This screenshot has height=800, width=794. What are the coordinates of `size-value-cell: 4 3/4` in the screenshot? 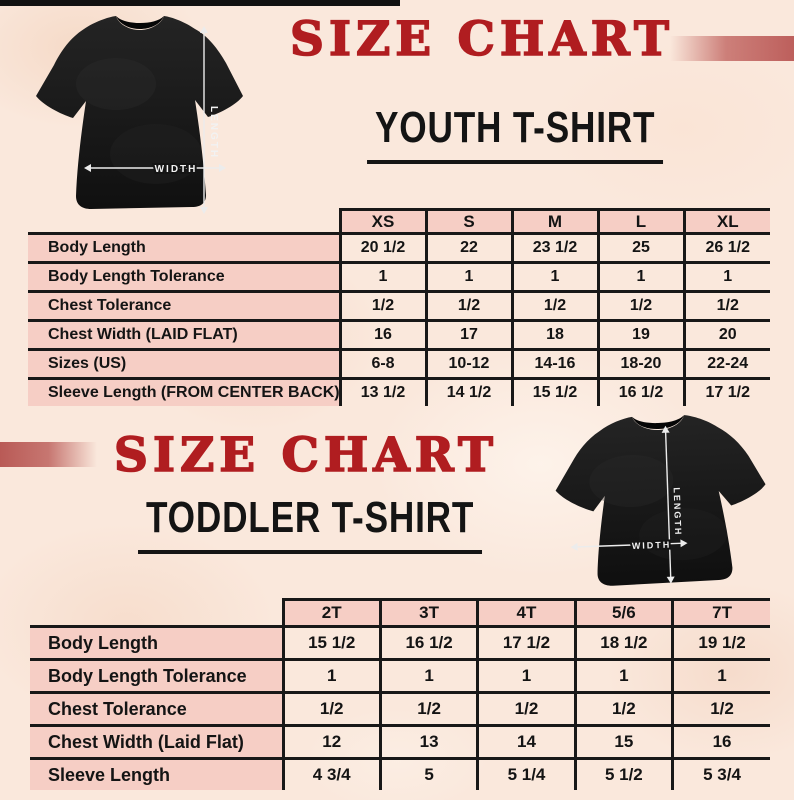 It's located at (331, 773).